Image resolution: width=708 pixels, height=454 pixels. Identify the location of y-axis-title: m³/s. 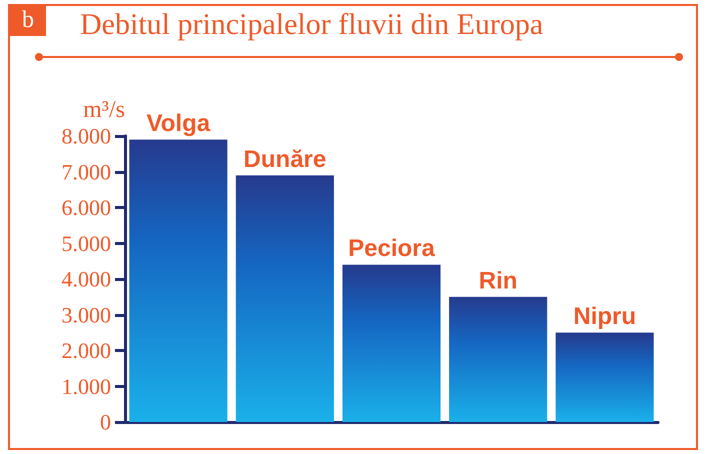
(104, 110).